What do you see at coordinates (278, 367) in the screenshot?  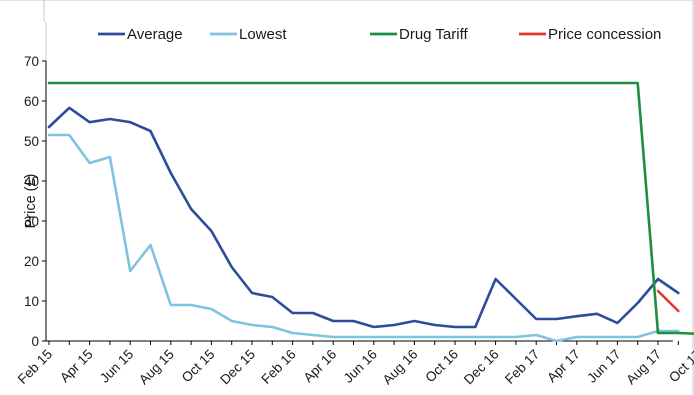 I see `x-tick-label-6: Feb 16` at bounding box center [278, 367].